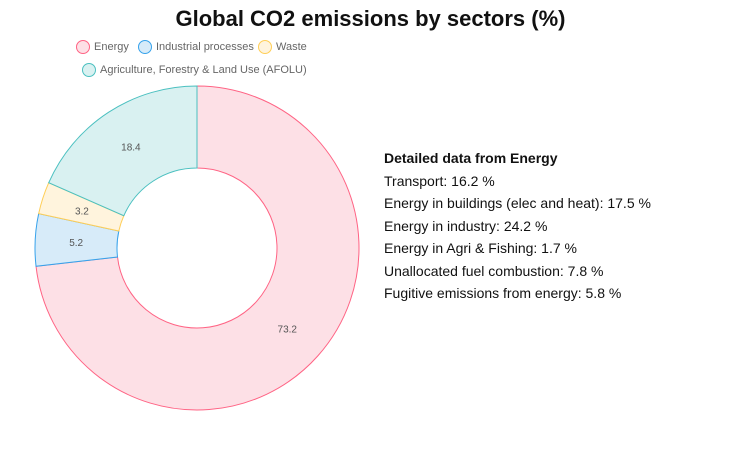  I want to click on legend-label: Waste, so click(291, 47).